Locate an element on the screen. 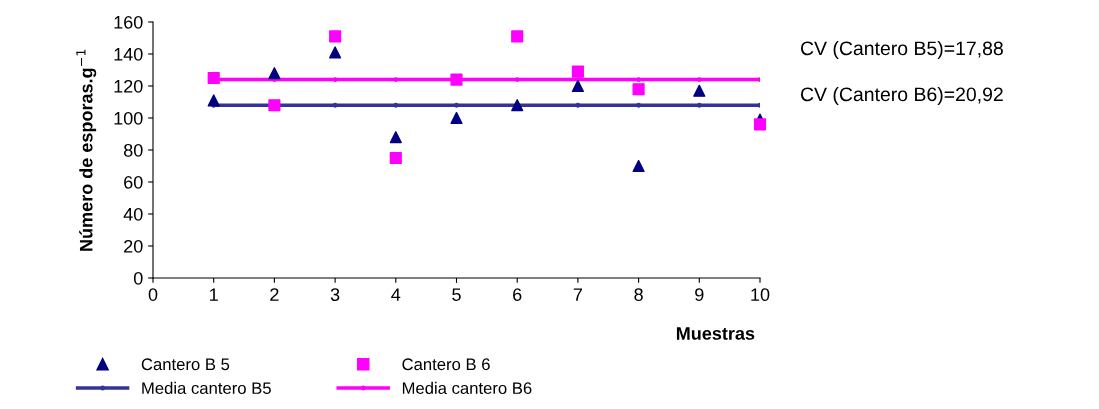 Image resolution: width=1099 pixels, height=409 pixels. text: CV (Cantero B5)=17,88 is located at coordinates (901, 50).